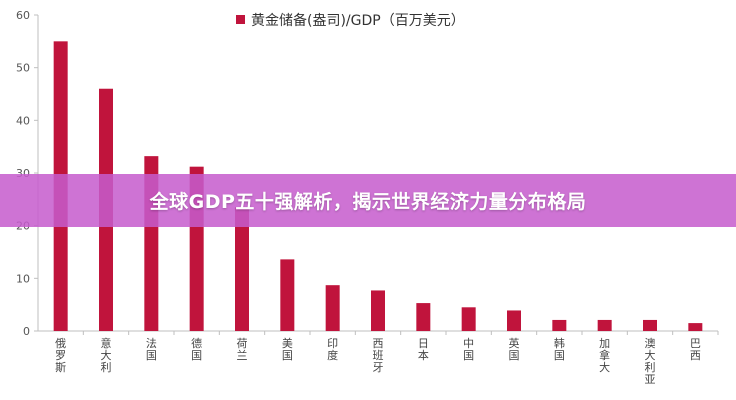 This screenshot has height=400, width=736. I want to click on x-category-label: 法国, so click(151, 349).